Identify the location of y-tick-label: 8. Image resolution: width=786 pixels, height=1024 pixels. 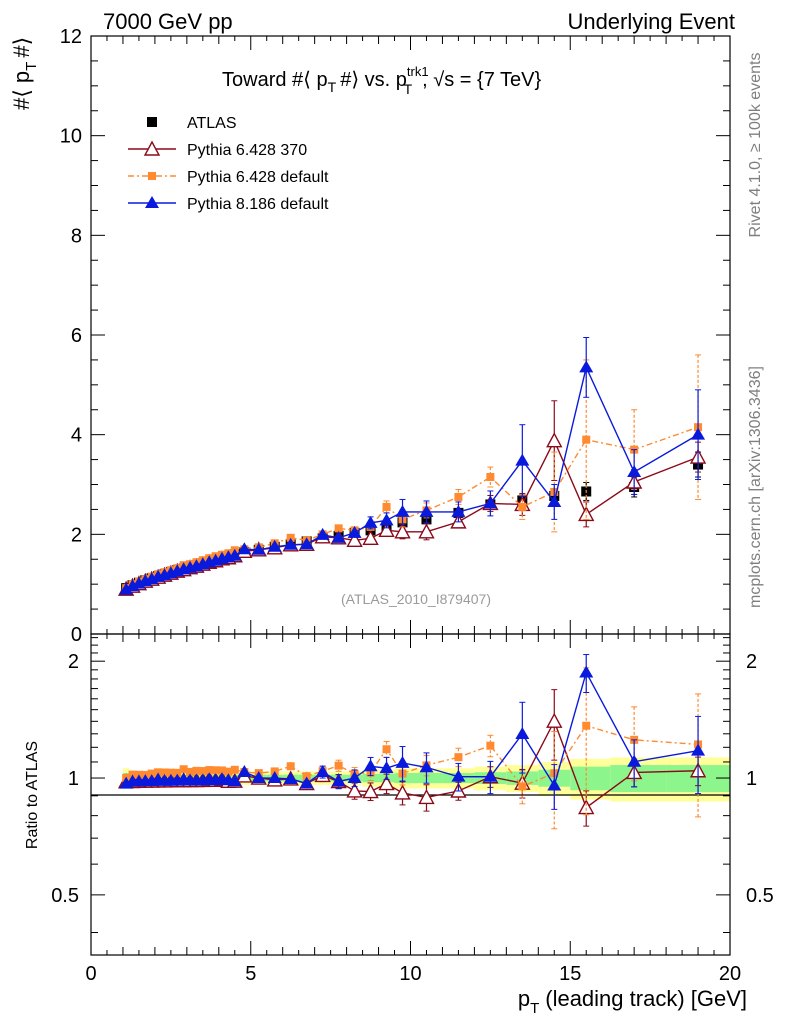
(76, 236).